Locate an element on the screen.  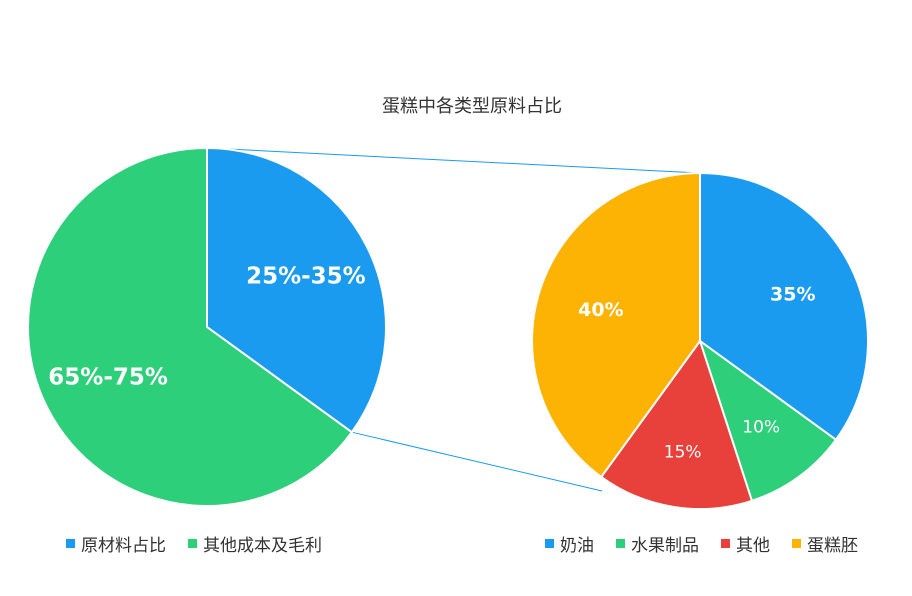
breakdown-legend-item-2: 其他 is located at coordinates (745, 543).